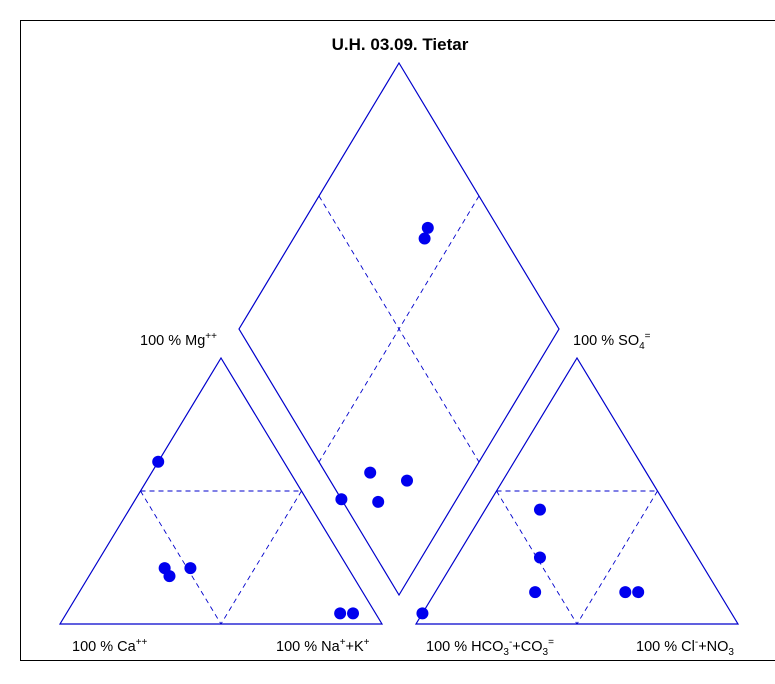 This screenshot has width=775, height=684. What do you see at coordinates (261, 557) in the screenshot?
I see `cation-grid-50-ca` at bounding box center [261, 557].